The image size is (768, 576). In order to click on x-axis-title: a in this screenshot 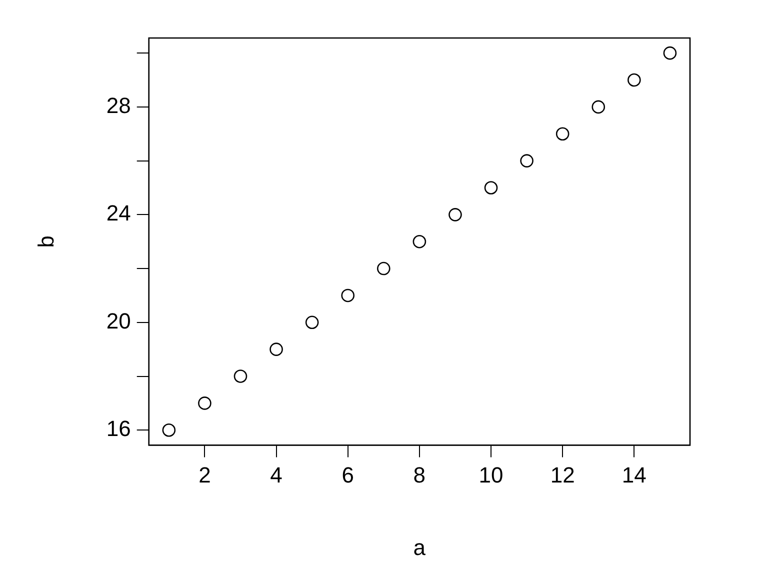, I will do `click(419, 547)`.